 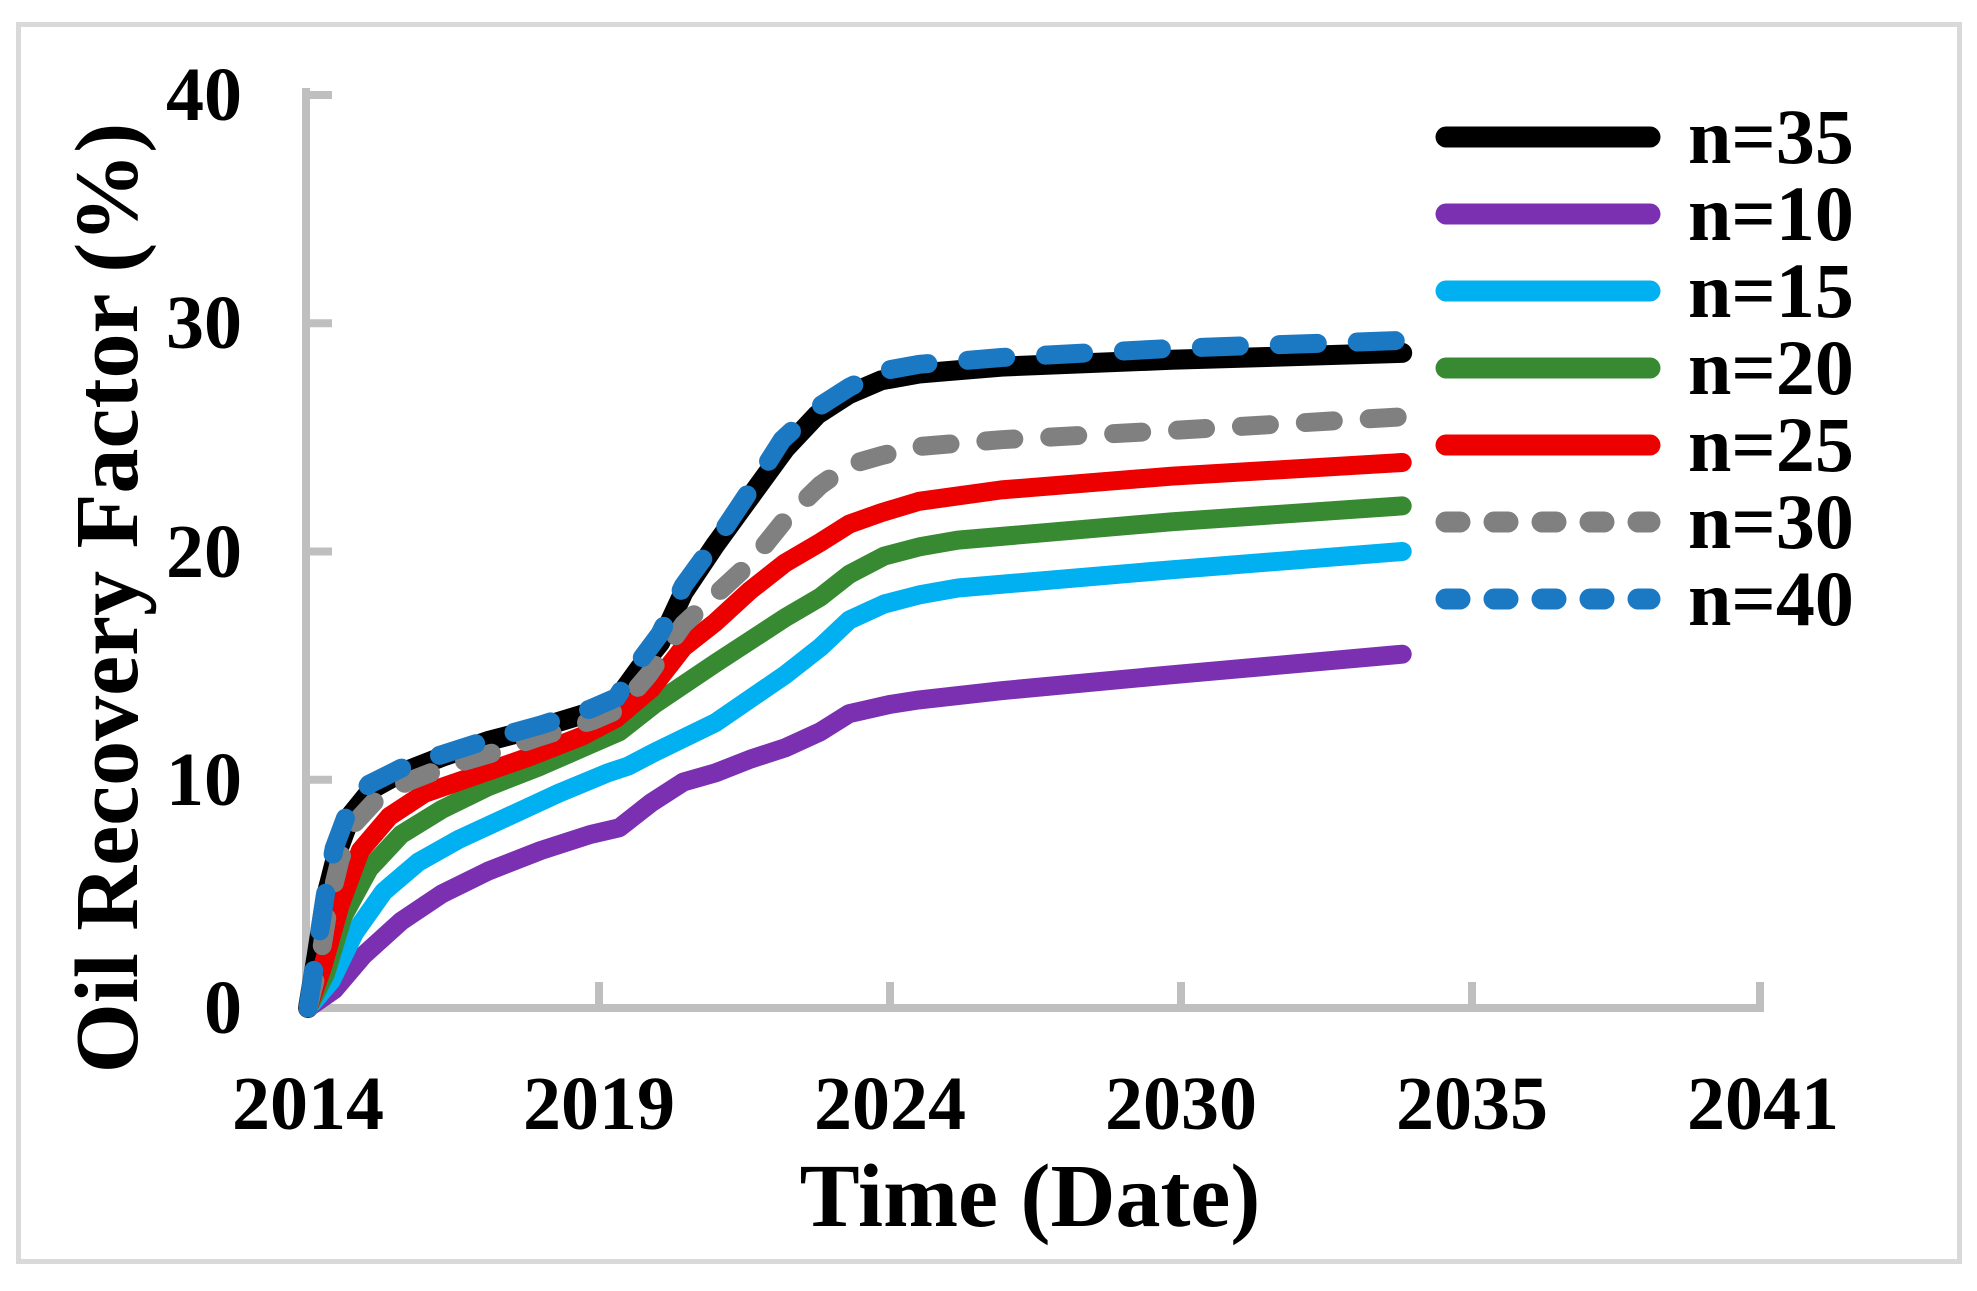 What do you see at coordinates (223, 1008) in the screenshot?
I see `y-tick-label: 0` at bounding box center [223, 1008].